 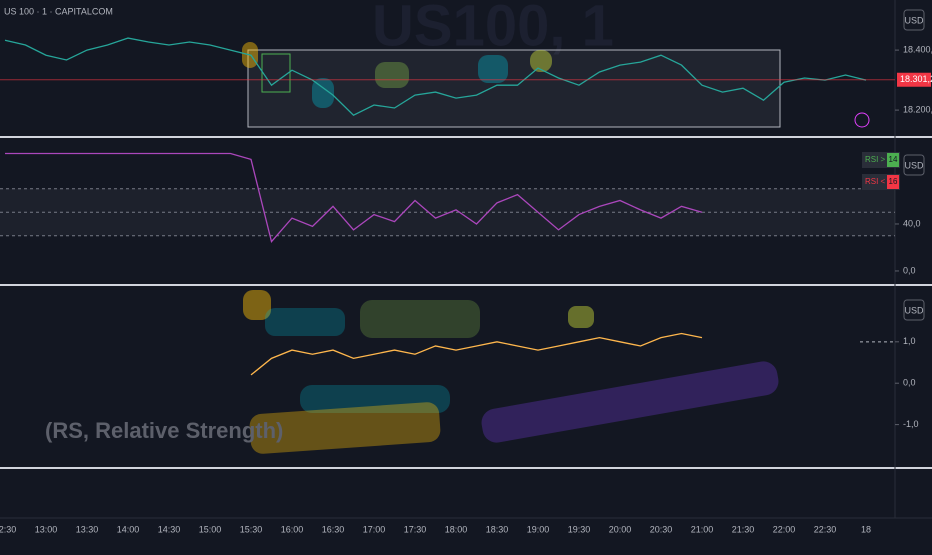 I want to click on x-tick-label: 14:00, so click(x=128, y=529).